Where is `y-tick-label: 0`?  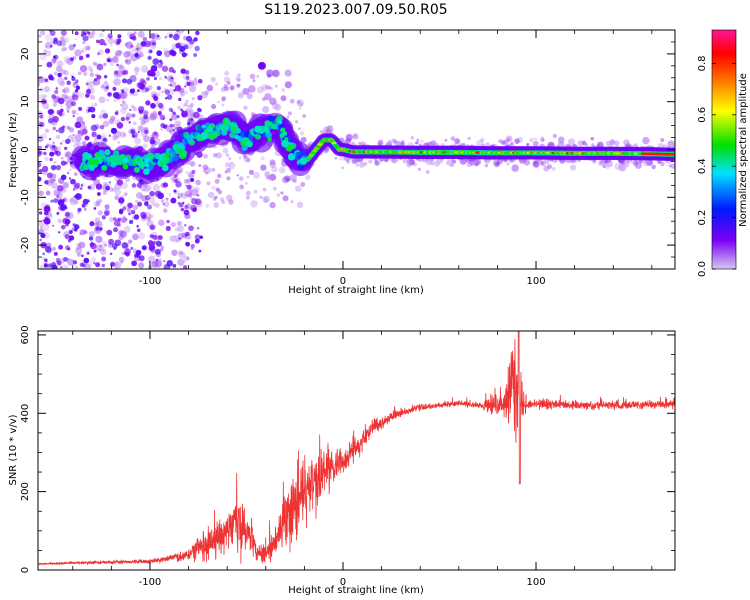 y-tick-label: 0 is located at coordinates (25, 570).